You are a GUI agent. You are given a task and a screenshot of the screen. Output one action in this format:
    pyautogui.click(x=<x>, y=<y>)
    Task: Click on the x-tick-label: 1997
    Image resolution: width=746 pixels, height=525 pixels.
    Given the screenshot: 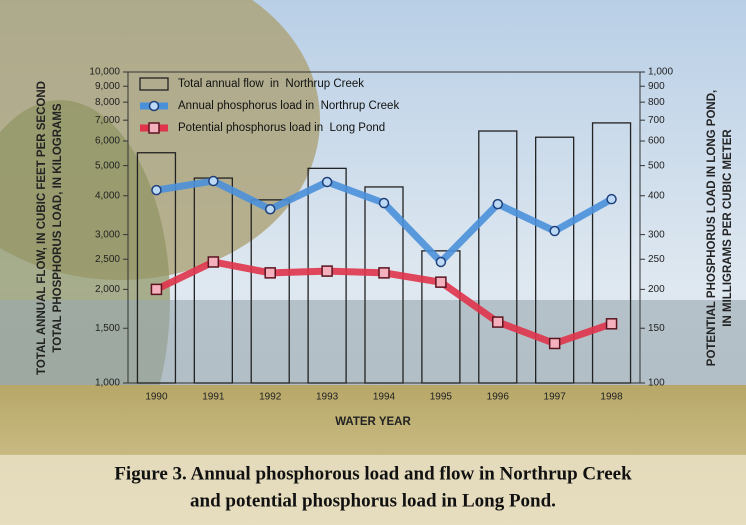 What is the action you would take?
    pyautogui.click(x=555, y=397)
    